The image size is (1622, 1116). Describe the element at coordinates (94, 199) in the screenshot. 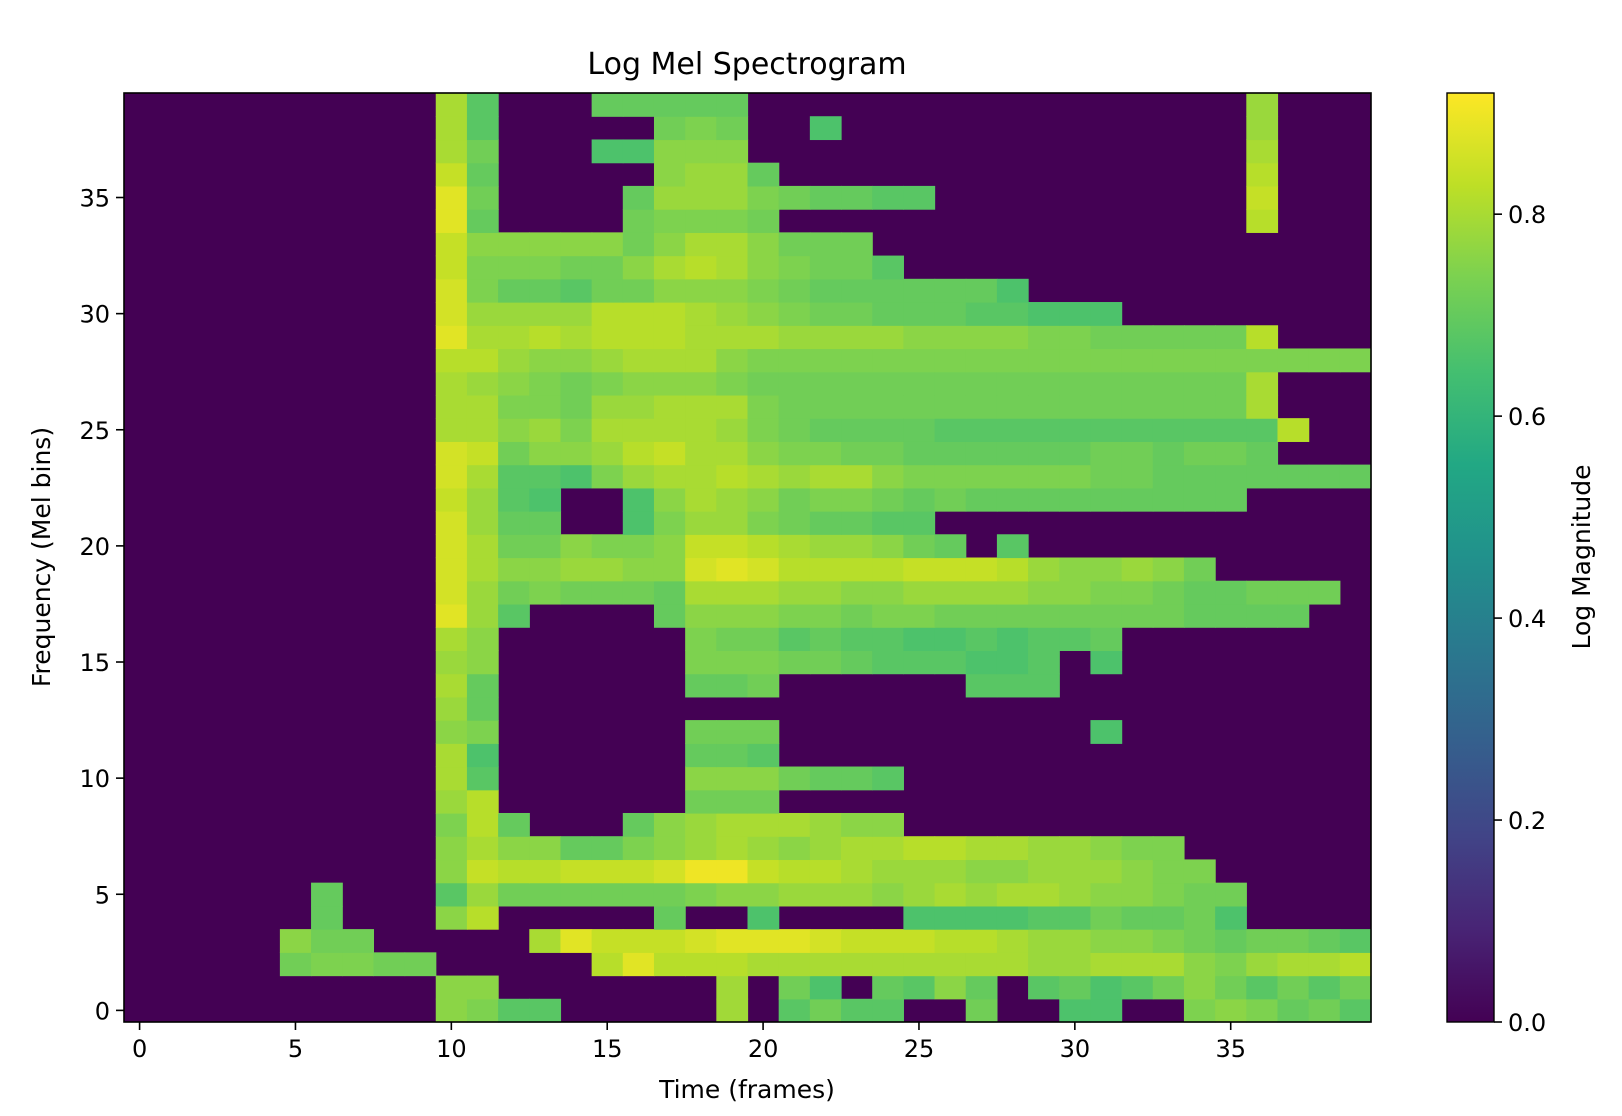

I see `y-tick-label: 35` at that location.